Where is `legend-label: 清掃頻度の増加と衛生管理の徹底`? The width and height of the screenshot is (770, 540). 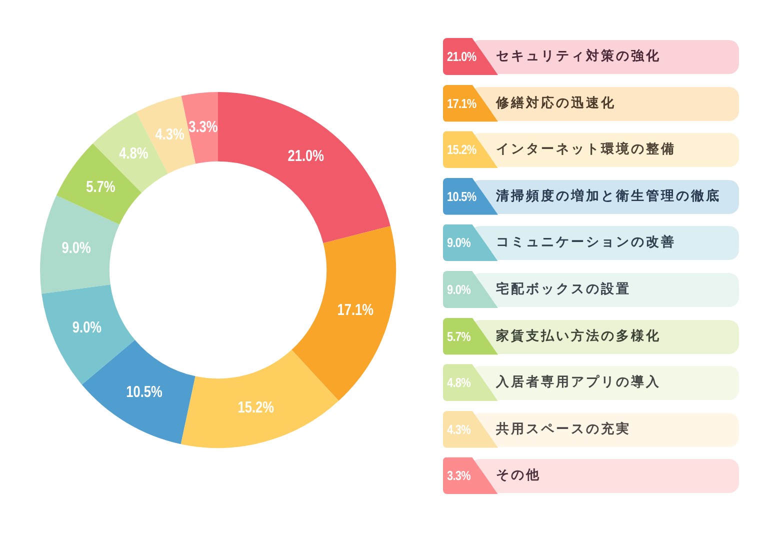
legend-label: 清掃頻度の増加と衛生管理の徹底 is located at coordinates (608, 197).